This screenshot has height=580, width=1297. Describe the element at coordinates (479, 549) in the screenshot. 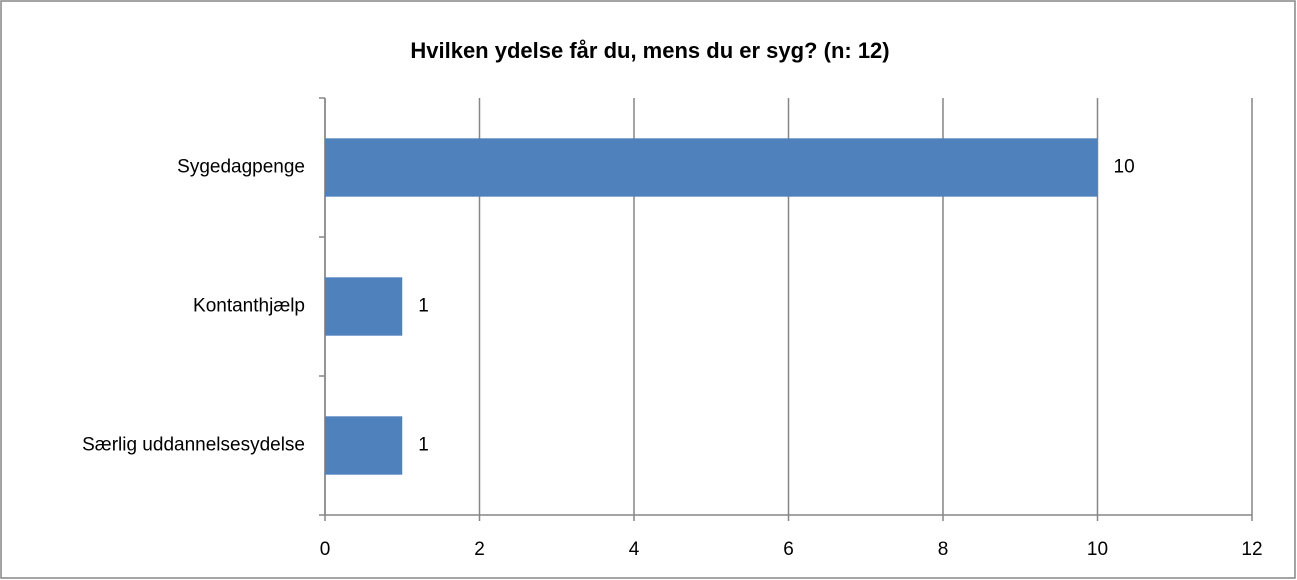

I see `x-tick-label: 2` at that location.